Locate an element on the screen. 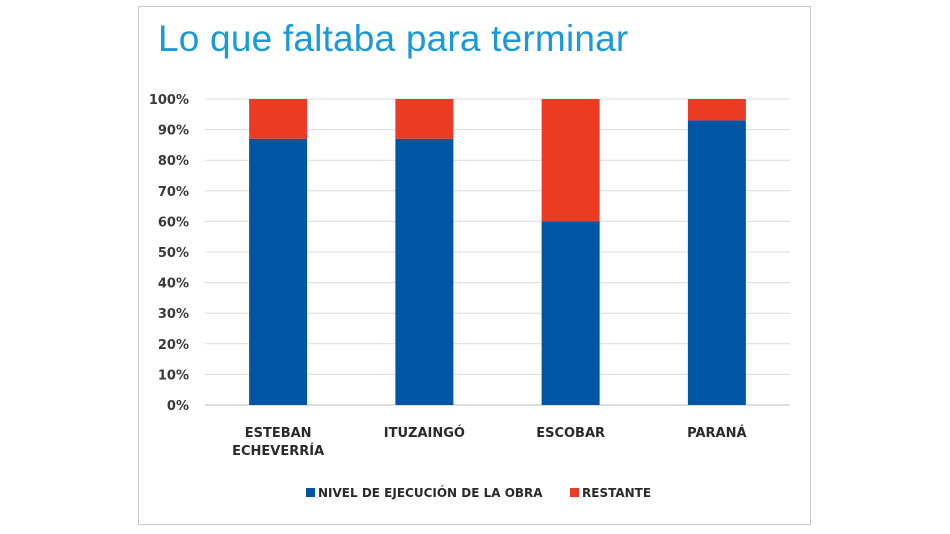 The height and width of the screenshot is (534, 950). y-tick-label: 70% is located at coordinates (173, 192).